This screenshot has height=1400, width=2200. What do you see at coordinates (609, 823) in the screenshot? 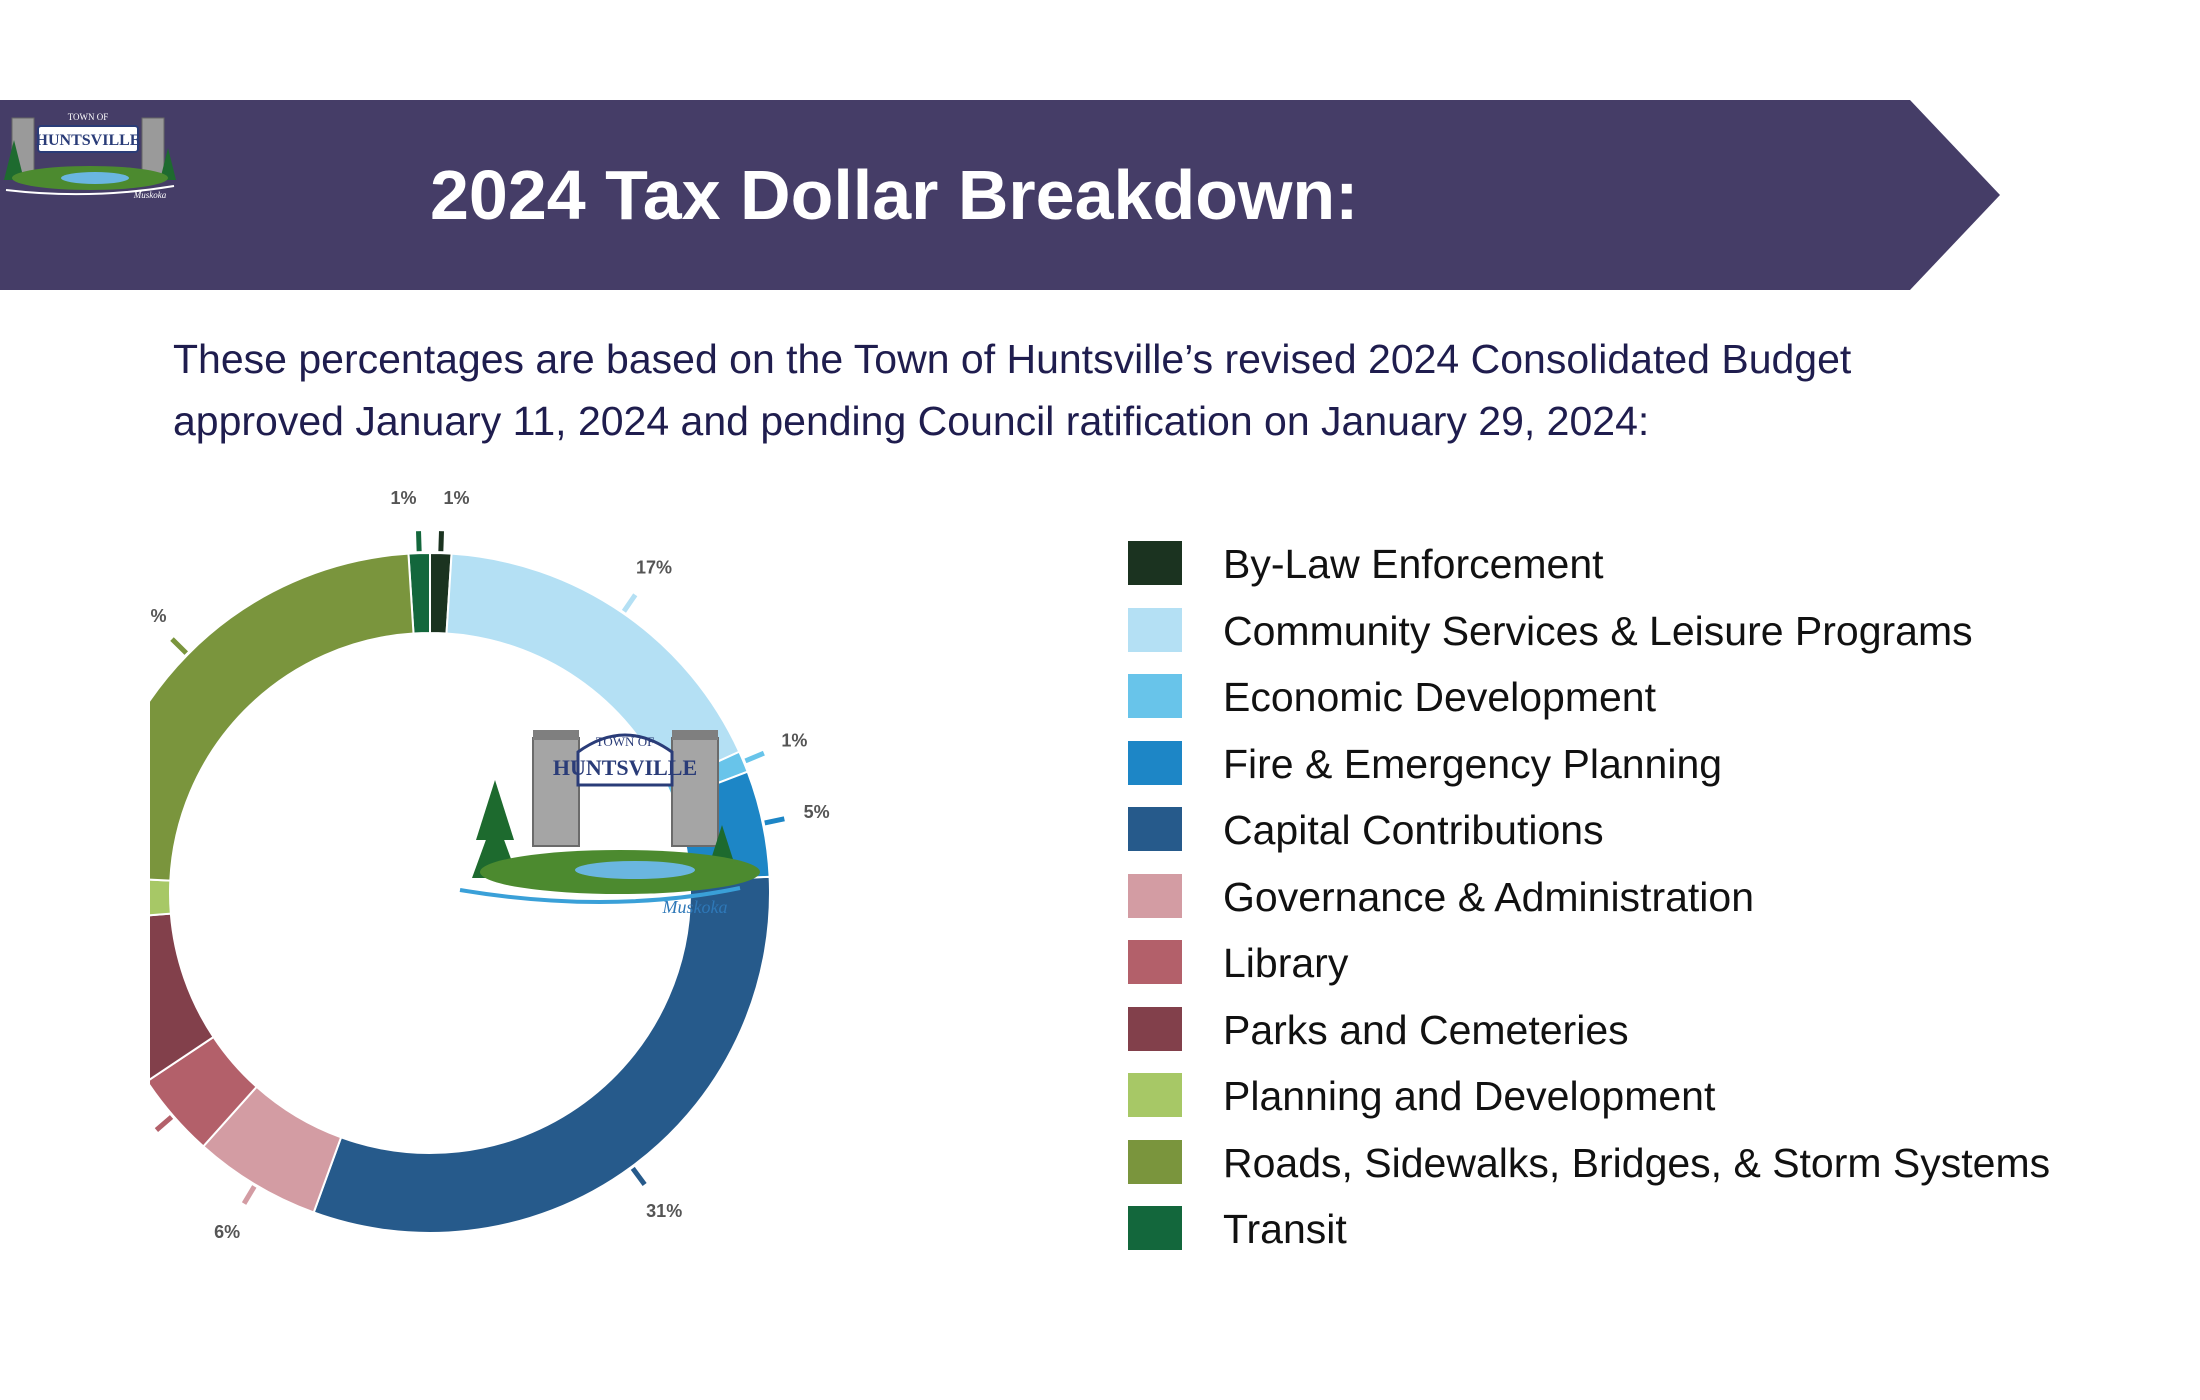
I see `town-logo-center: TOWN OF HUNTSVILLE Muskoka` at bounding box center [609, 823].